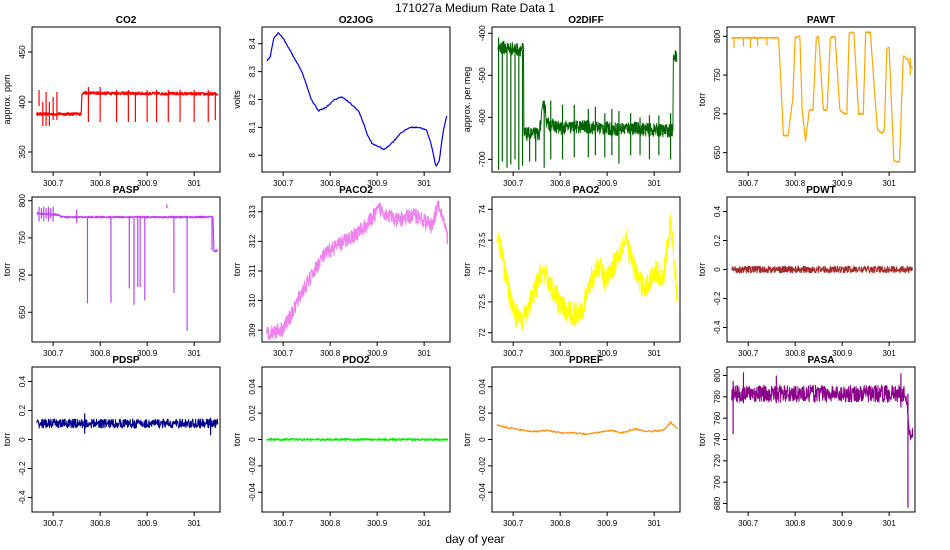  Describe the element at coordinates (252, 241) in the screenshot. I see `y-tick-label: 312` at that location.